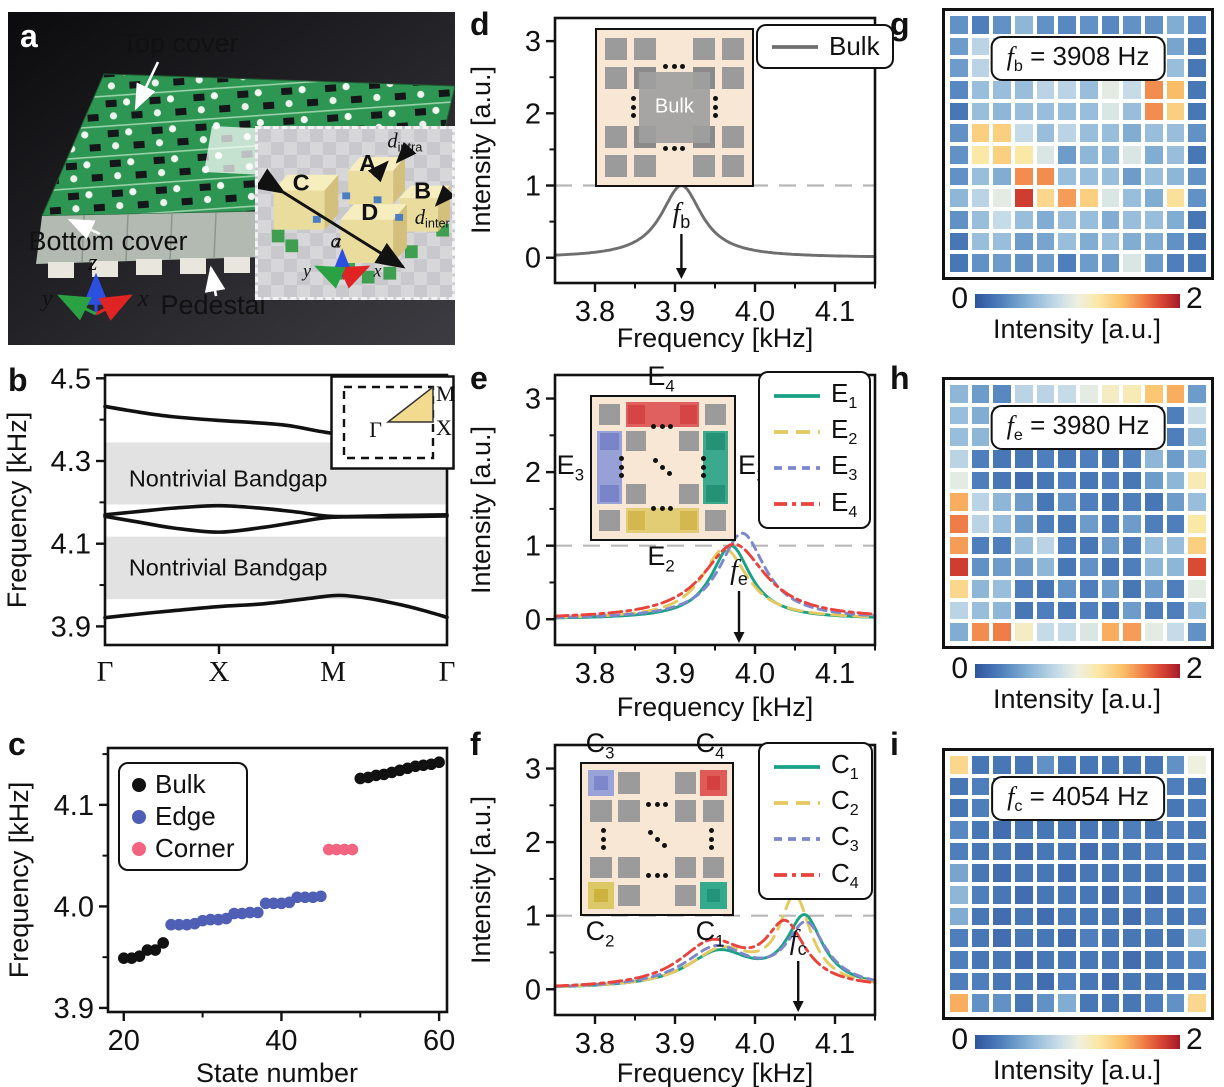  Describe the element at coordinates (601, 895) in the screenshot. I see `corner-site-inner-bl` at that location.